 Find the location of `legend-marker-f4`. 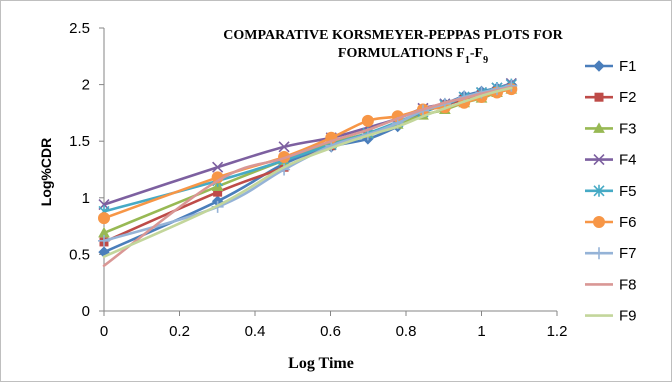

legend-marker-f4 is located at coordinates (599, 160).